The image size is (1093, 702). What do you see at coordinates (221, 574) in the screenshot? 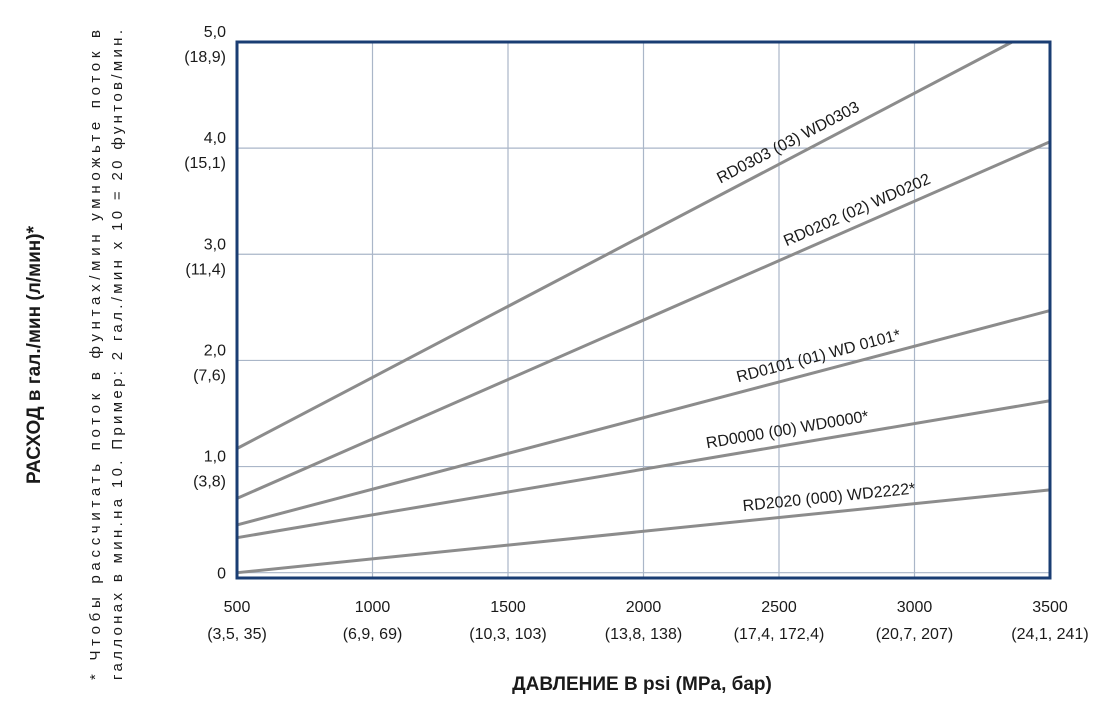
I see `y-tick-label-0: 0` at bounding box center [221, 574].